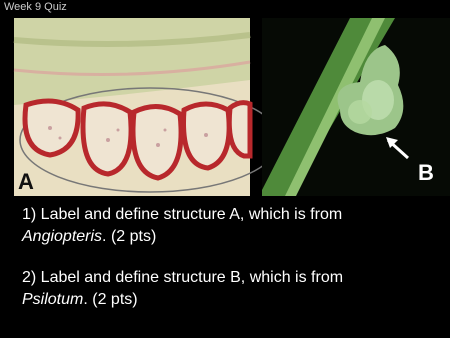 The width and height of the screenshot is (450, 338). I want to click on label-a: A, so click(26, 181).